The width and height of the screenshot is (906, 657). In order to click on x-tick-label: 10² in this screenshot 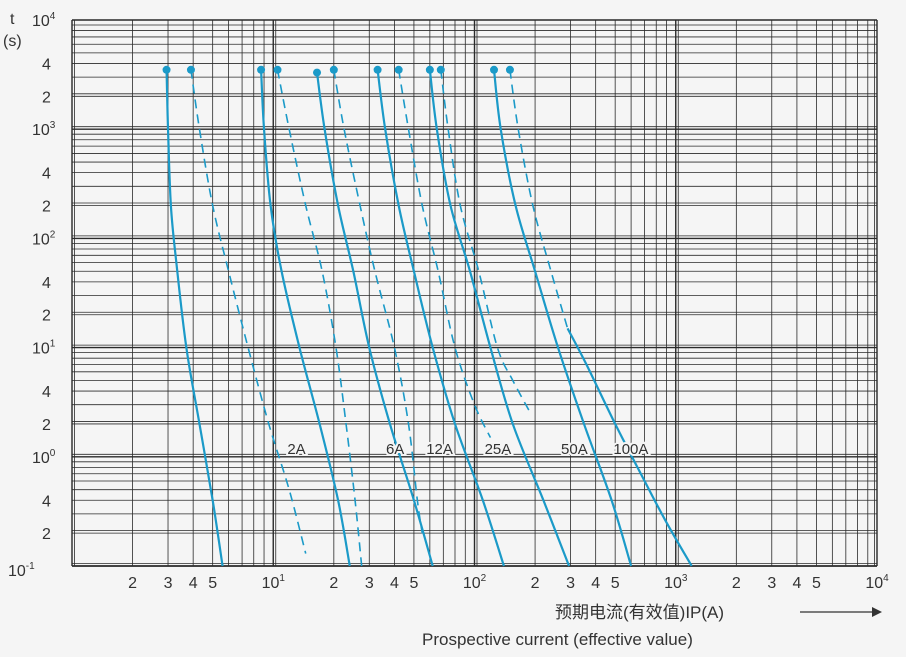, I will do `click(475, 582)`.